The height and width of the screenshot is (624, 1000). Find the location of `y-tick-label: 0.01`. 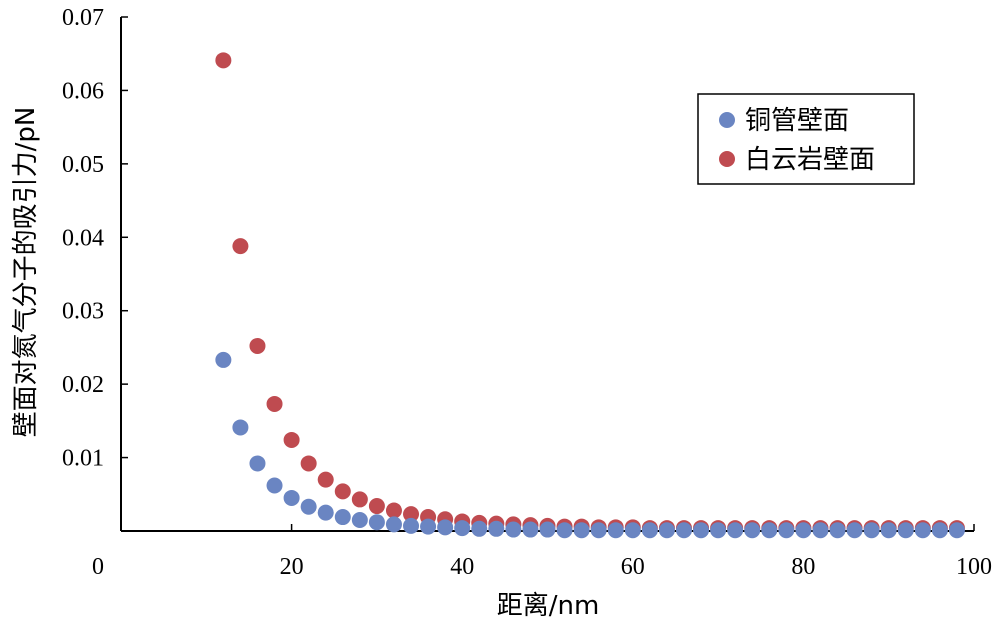

y-tick-label: 0.01 is located at coordinates (83, 459).